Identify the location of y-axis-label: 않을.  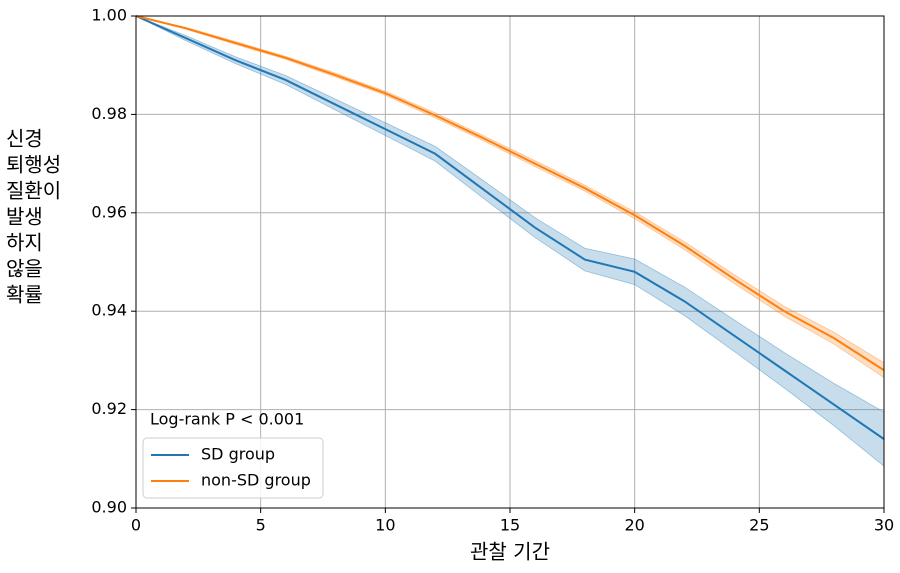
(24, 269).